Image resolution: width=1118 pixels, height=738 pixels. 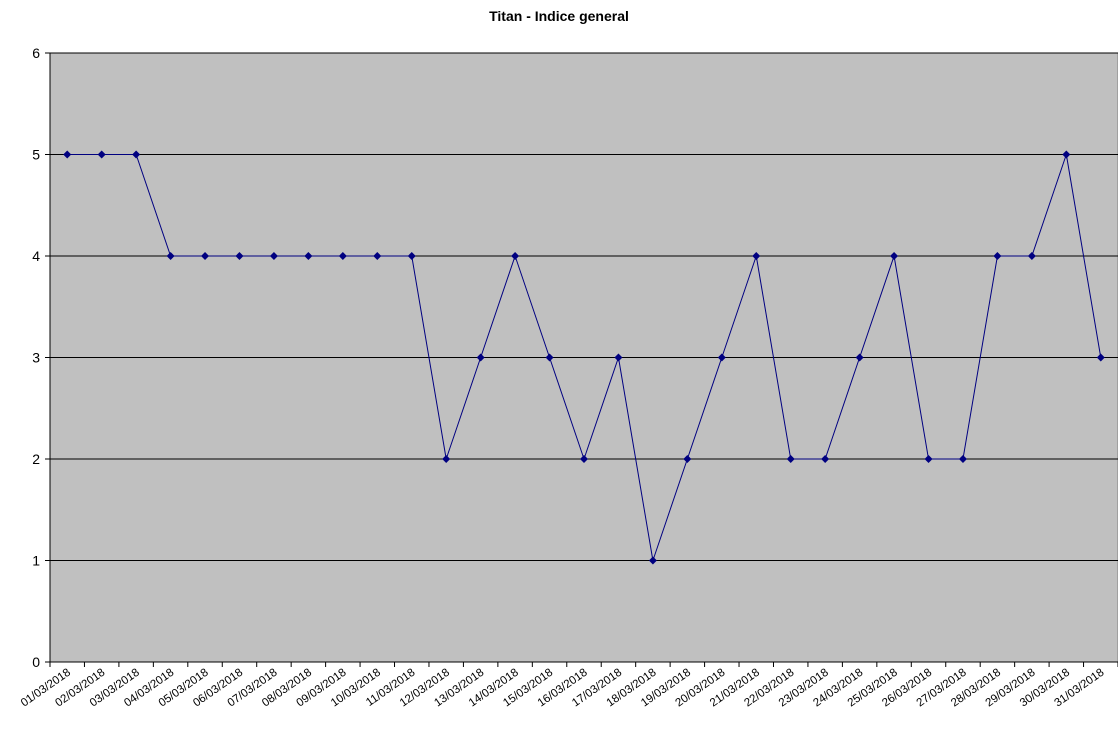 I want to click on y-axis: 0 1 2 3 4 5 6, so click(x=41, y=357).